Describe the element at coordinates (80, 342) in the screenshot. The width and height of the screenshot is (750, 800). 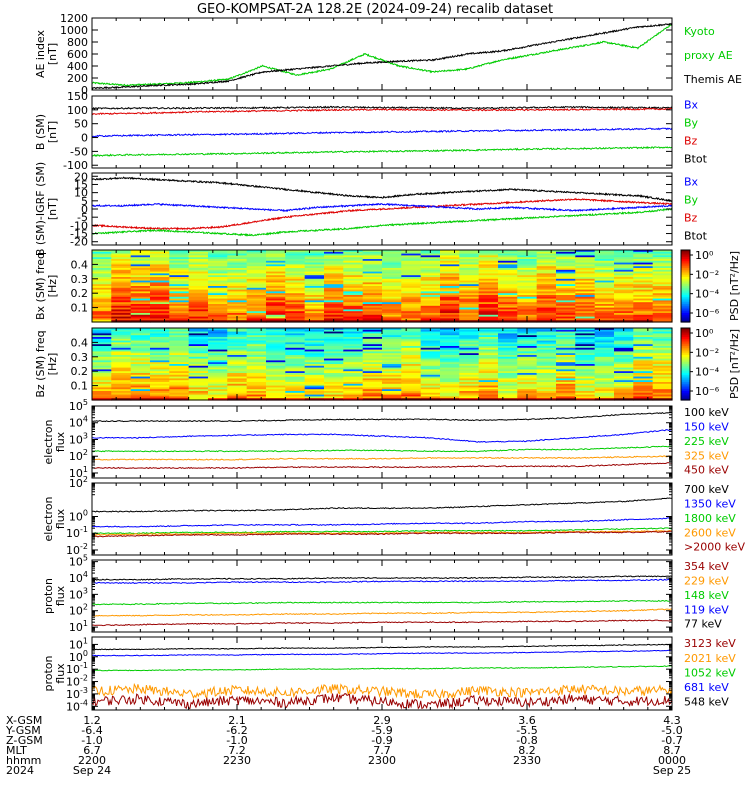
I see `y-tick-label: 0.4` at that location.